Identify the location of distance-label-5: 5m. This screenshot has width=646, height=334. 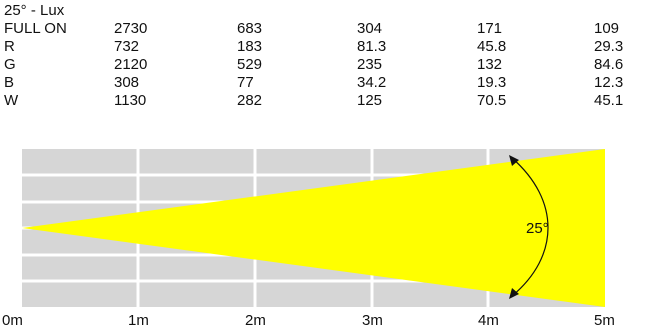
(604, 320).